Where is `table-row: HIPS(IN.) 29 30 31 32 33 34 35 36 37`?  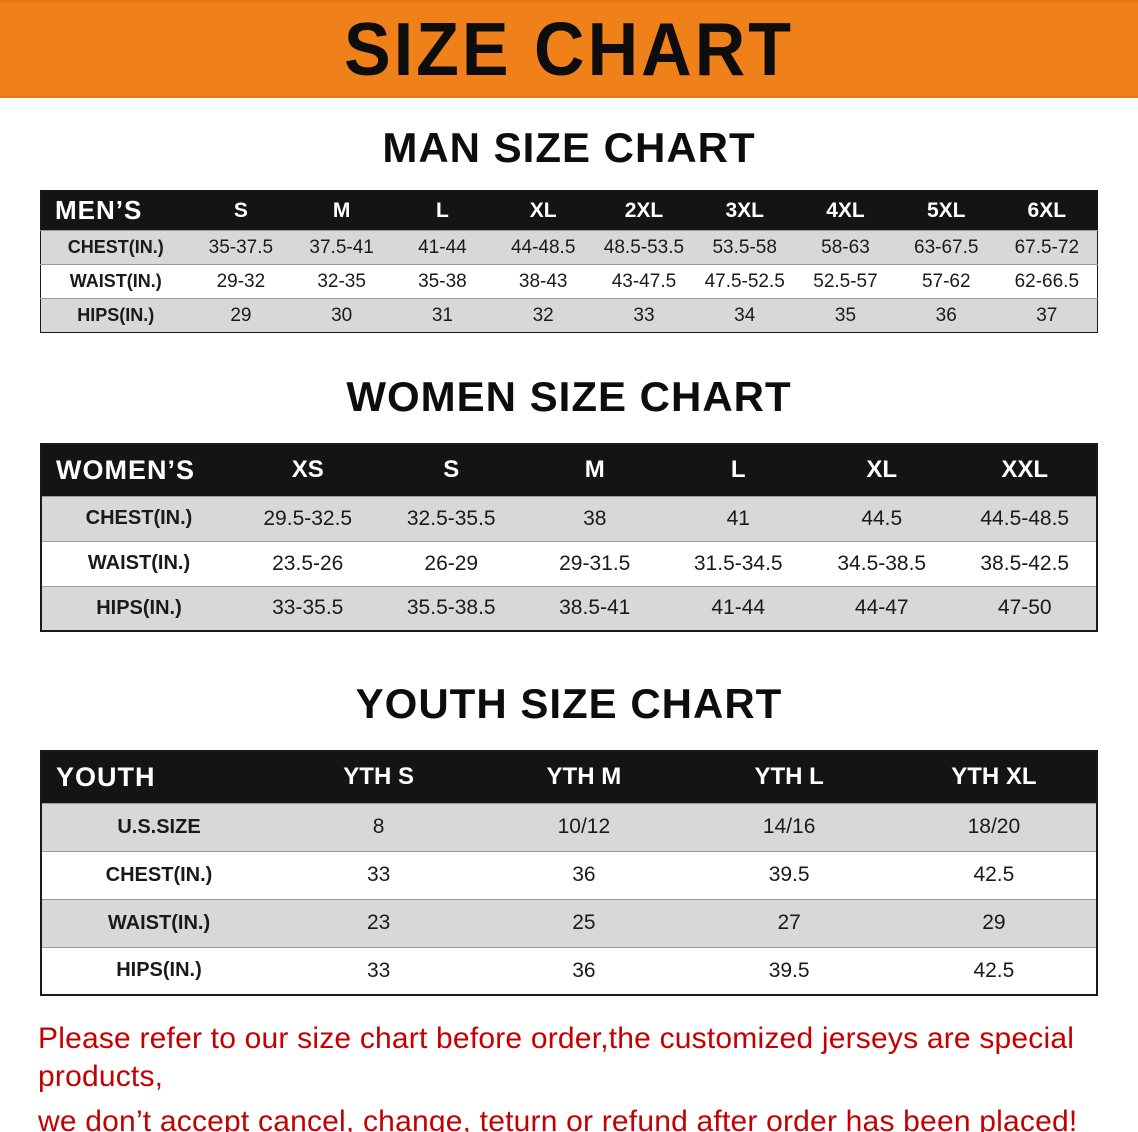 table-row: HIPS(IN.) 29 30 31 32 33 34 35 36 37 is located at coordinates (569, 315).